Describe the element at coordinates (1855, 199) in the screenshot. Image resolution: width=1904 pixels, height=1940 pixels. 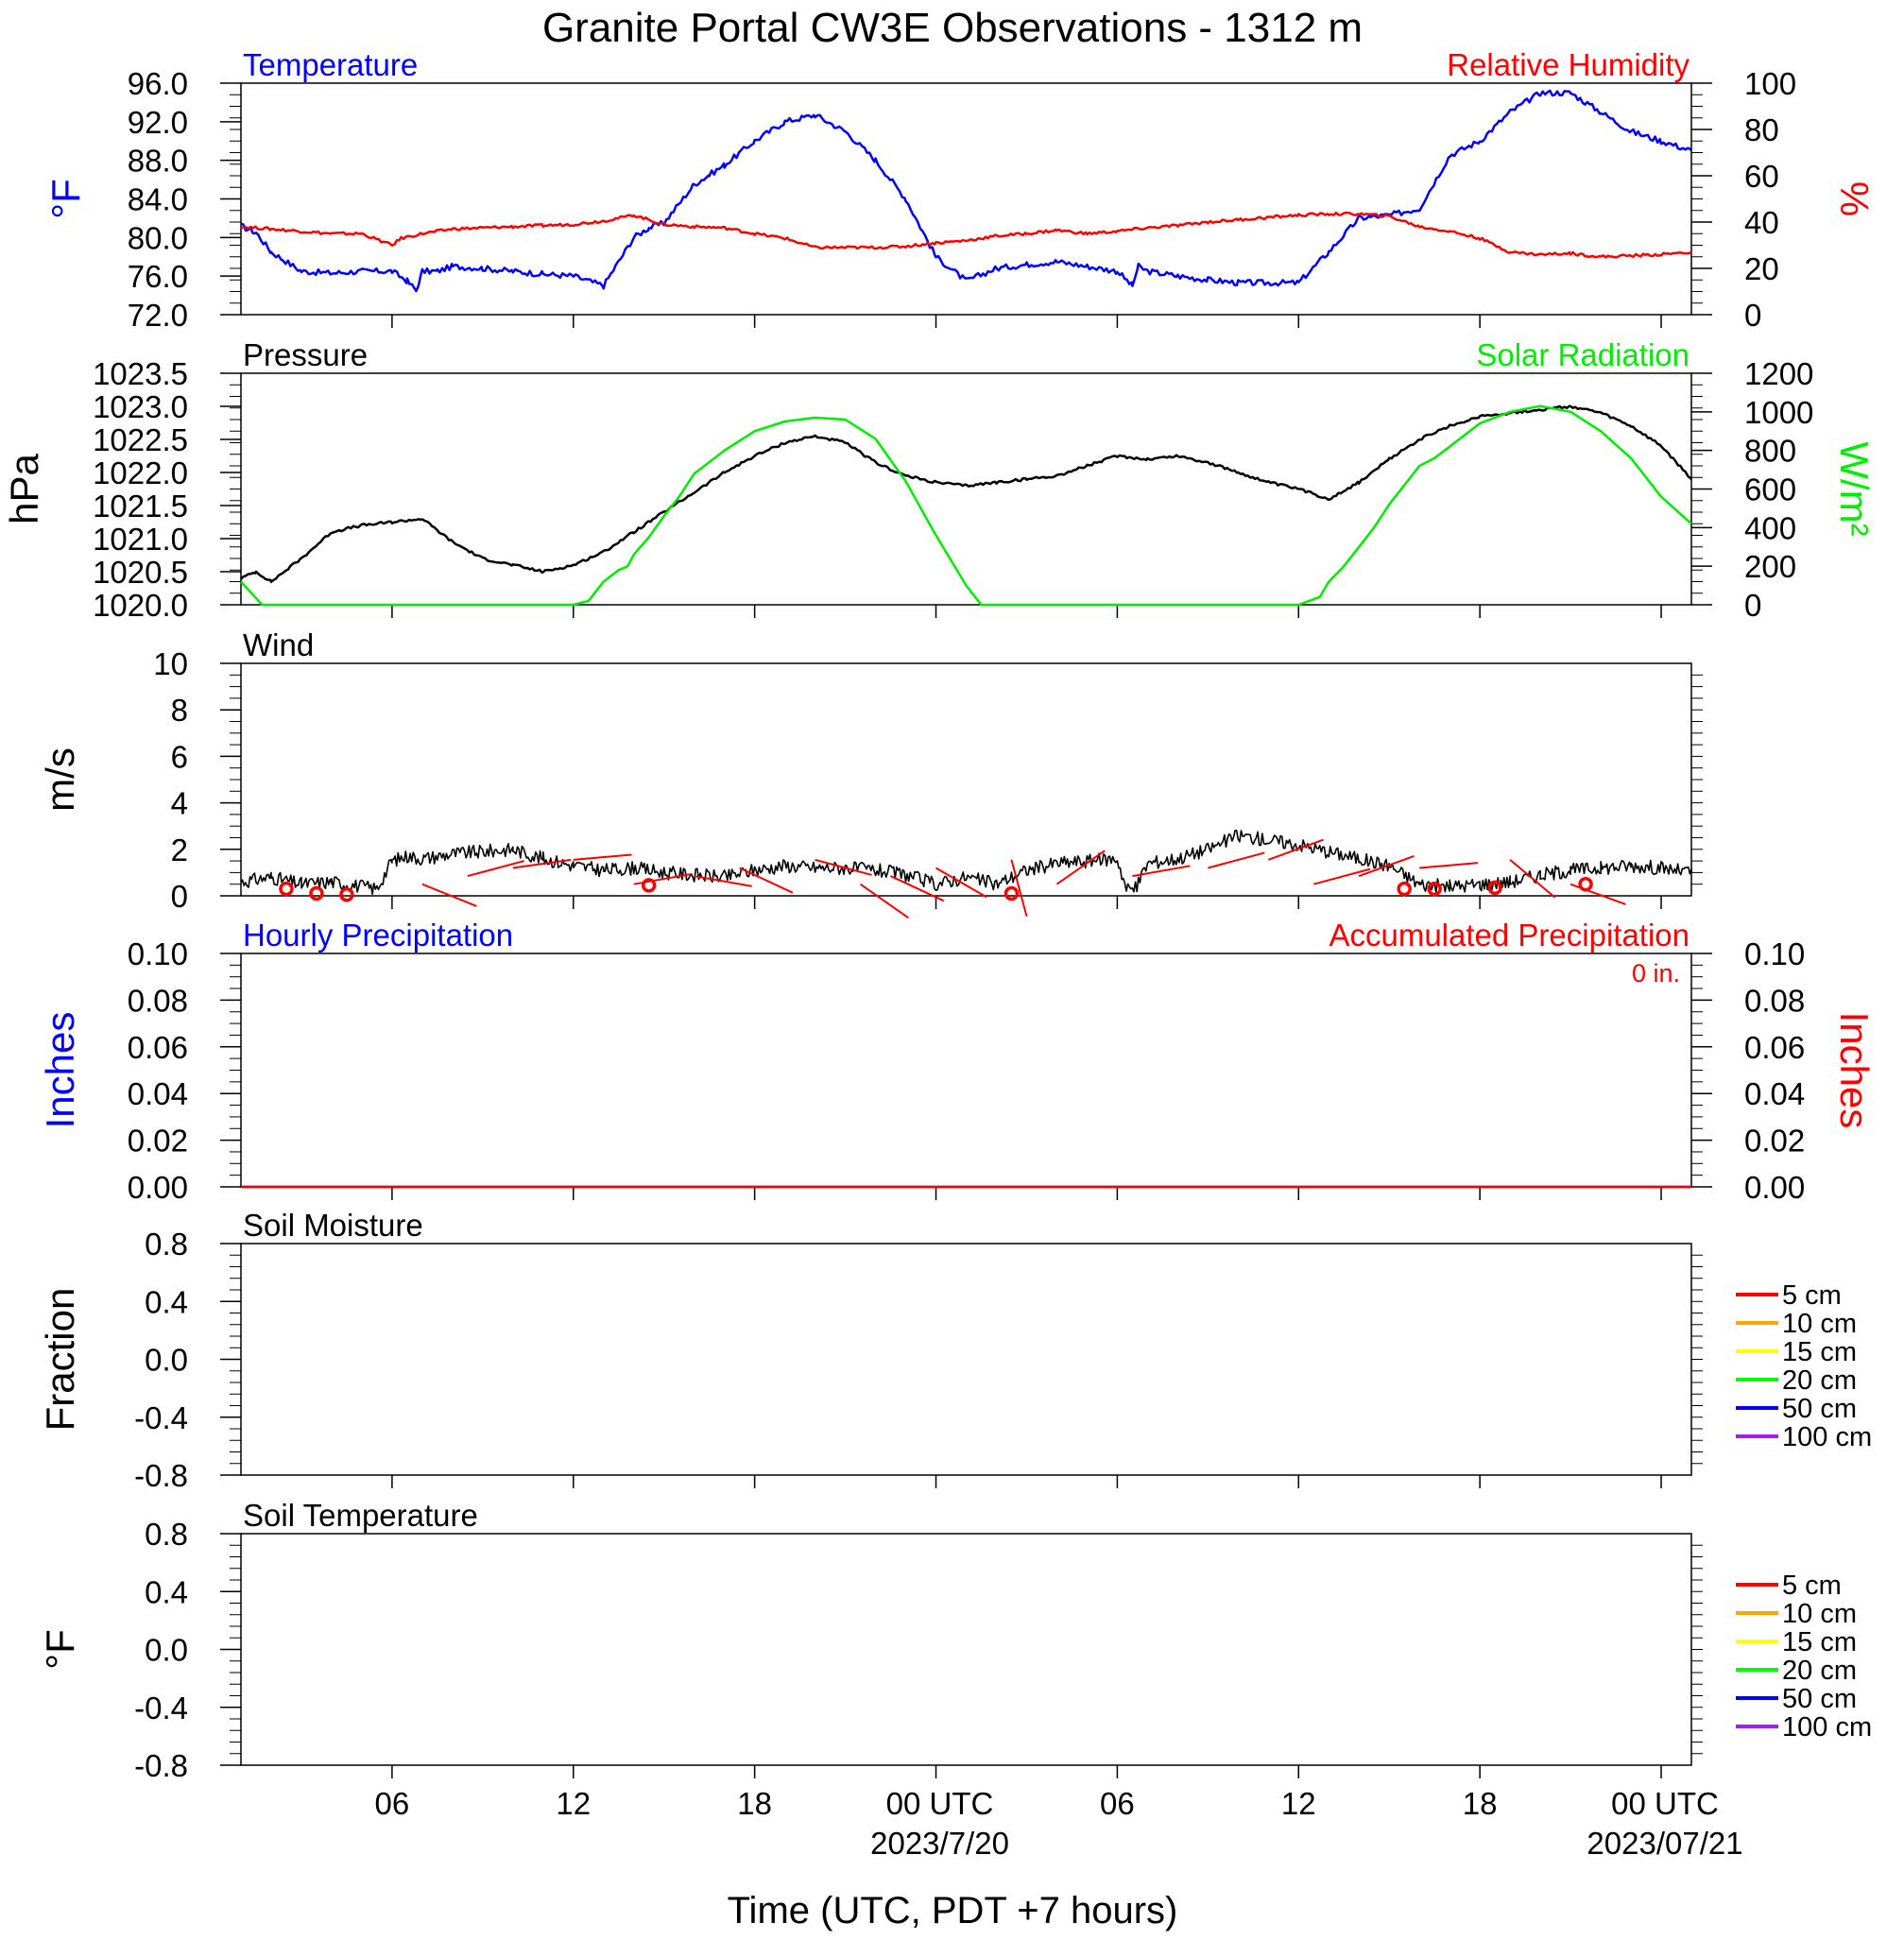
I see `y-axis-label-right: %` at that location.